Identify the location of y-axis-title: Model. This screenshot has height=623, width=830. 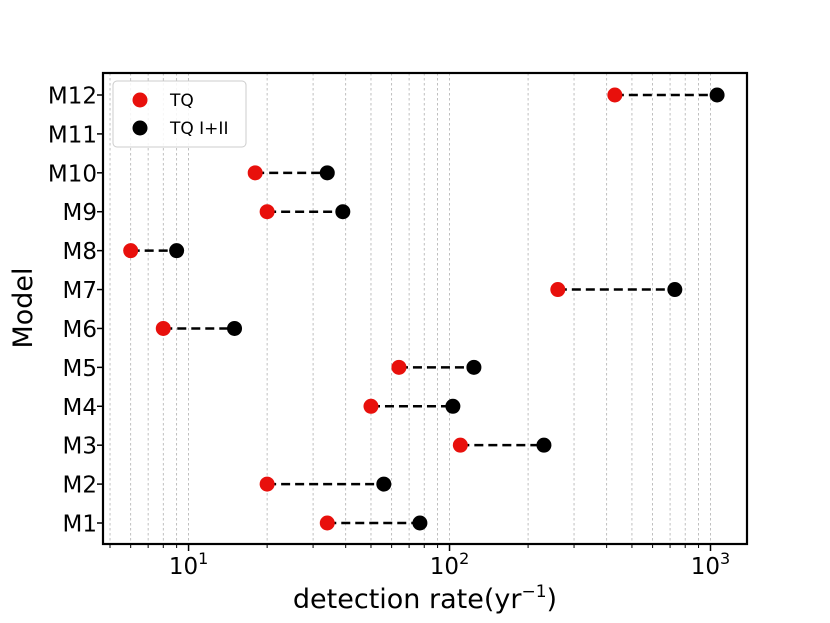
(23, 307).